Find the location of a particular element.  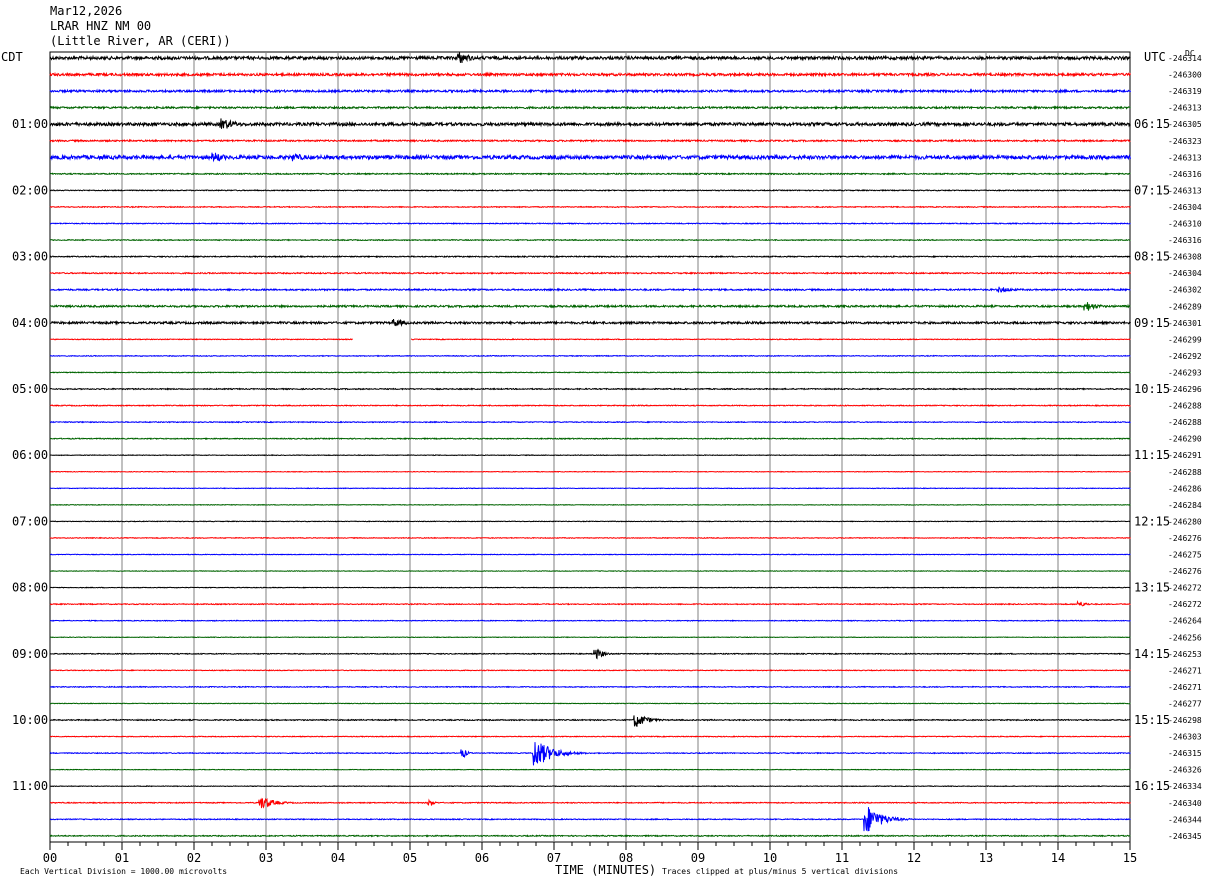

right-time-label: 14:15 is located at coordinates (1152, 654).